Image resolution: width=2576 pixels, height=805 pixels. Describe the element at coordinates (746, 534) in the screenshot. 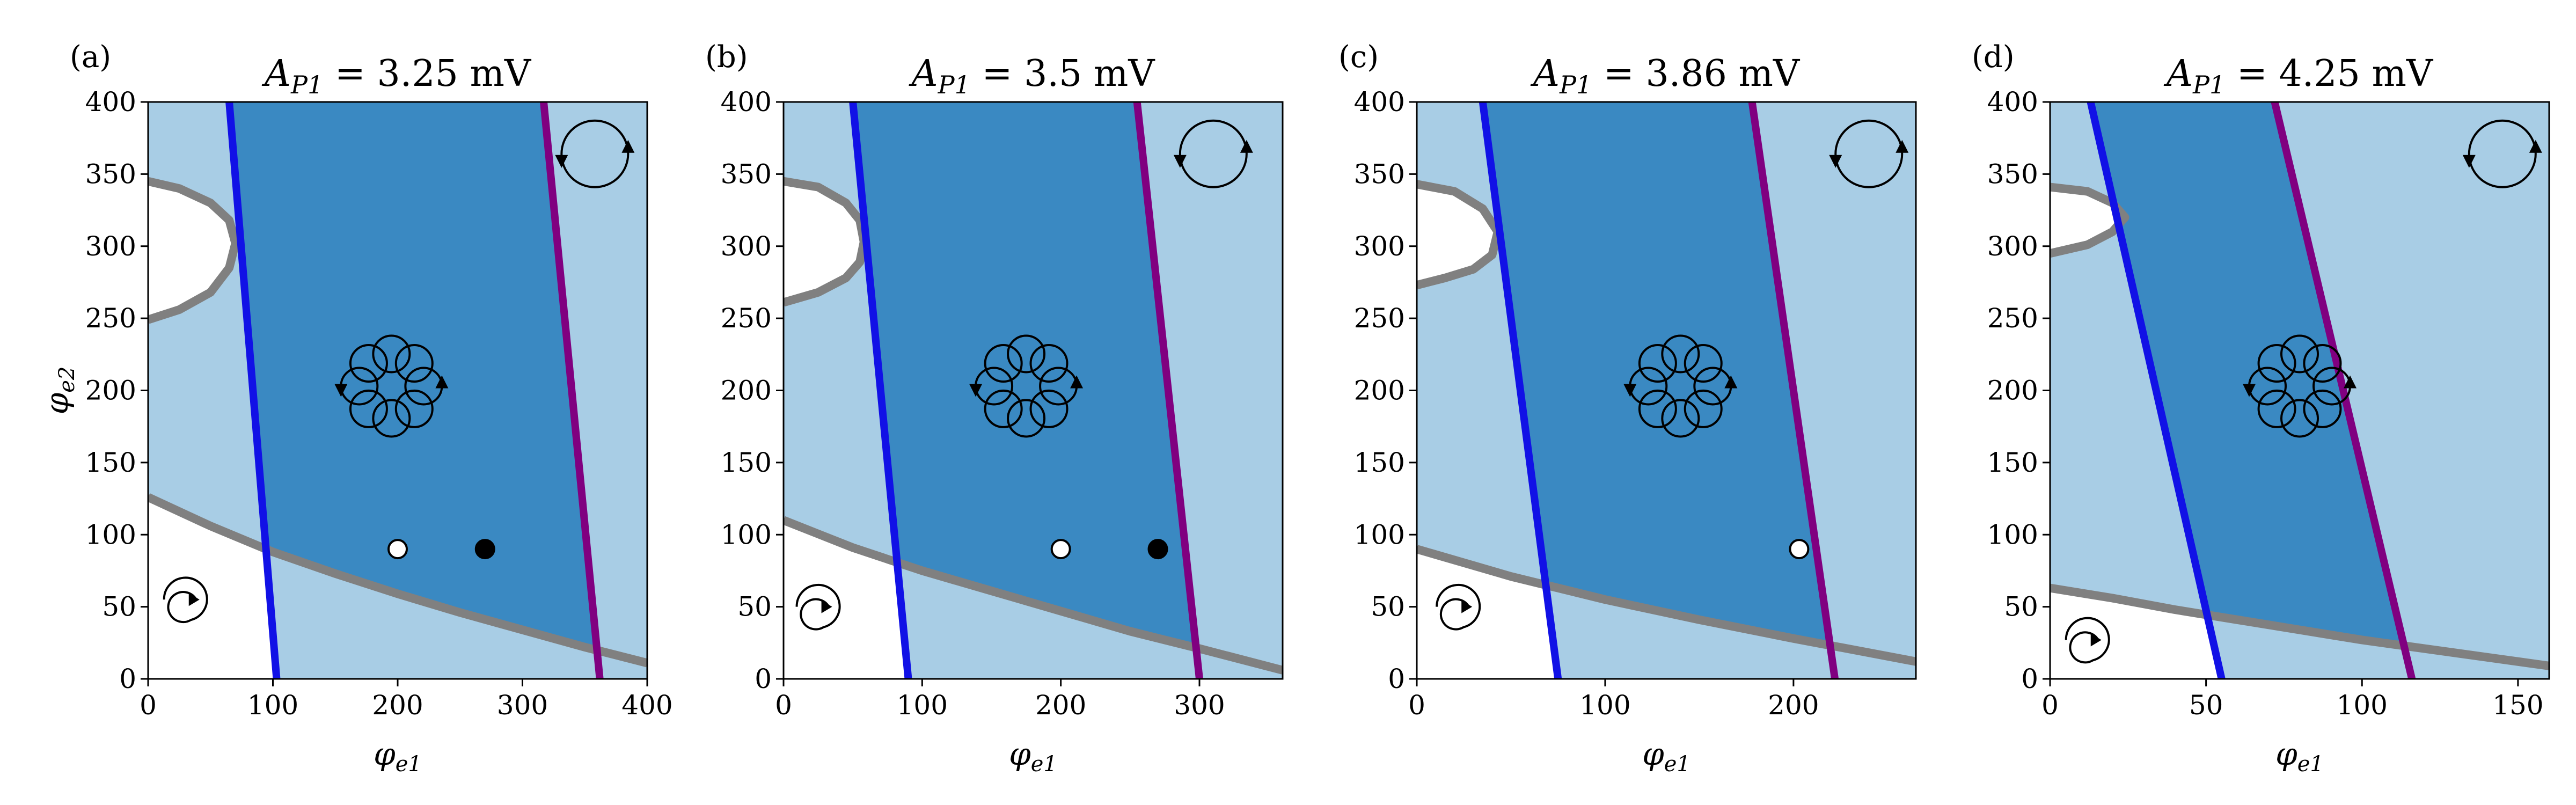

I see `y-tick-label: 100` at that location.